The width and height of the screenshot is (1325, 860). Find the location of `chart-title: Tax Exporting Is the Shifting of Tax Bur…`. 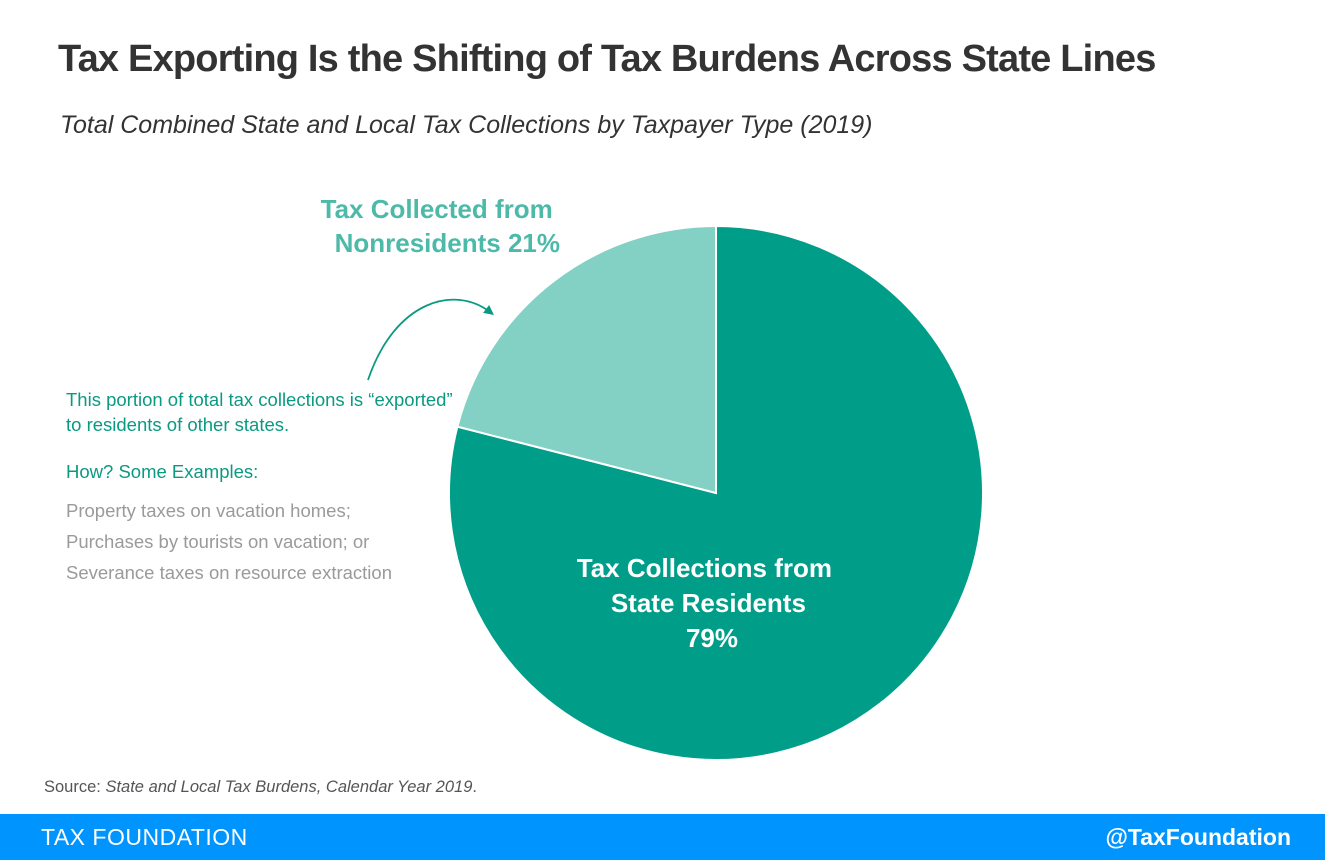

chart-title: Tax Exporting Is the Shifting of Tax Bur… is located at coordinates (607, 59).